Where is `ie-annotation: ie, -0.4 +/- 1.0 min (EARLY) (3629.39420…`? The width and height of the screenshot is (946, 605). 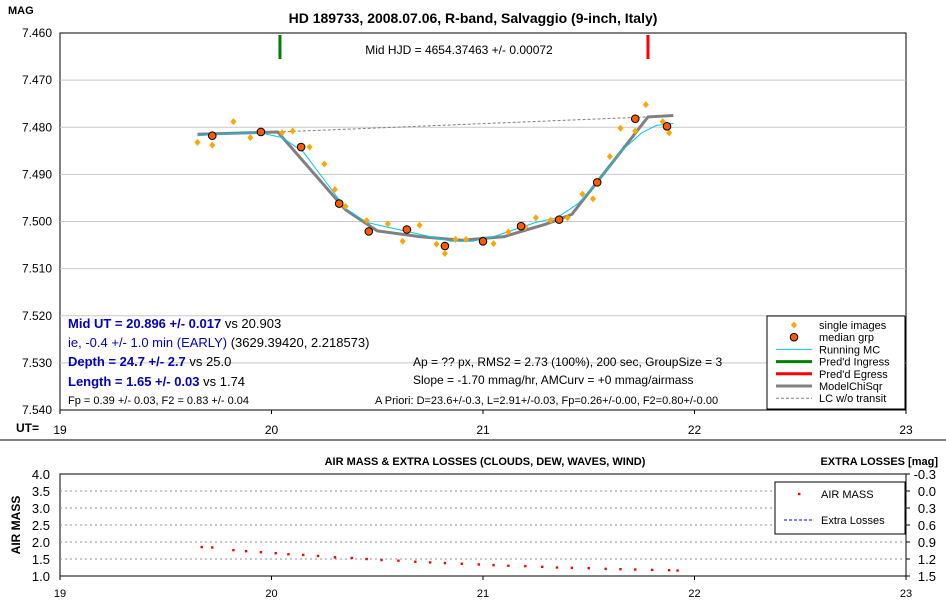
ie-annotation: ie, -0.4 +/- 1.0 min (EARLY) (3629.39420… is located at coordinates (218, 342).